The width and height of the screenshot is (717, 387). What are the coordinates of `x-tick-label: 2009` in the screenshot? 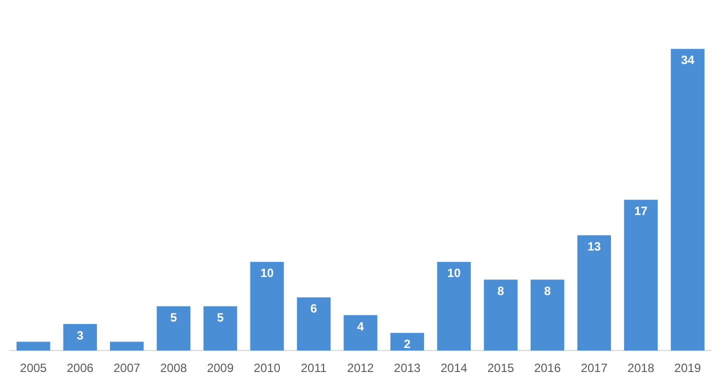 It's located at (220, 368).